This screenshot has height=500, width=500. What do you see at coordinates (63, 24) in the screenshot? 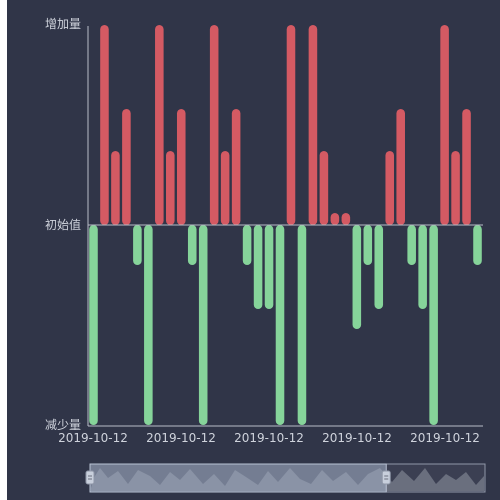
I see `y-label-increase: 增加量` at bounding box center [63, 24].